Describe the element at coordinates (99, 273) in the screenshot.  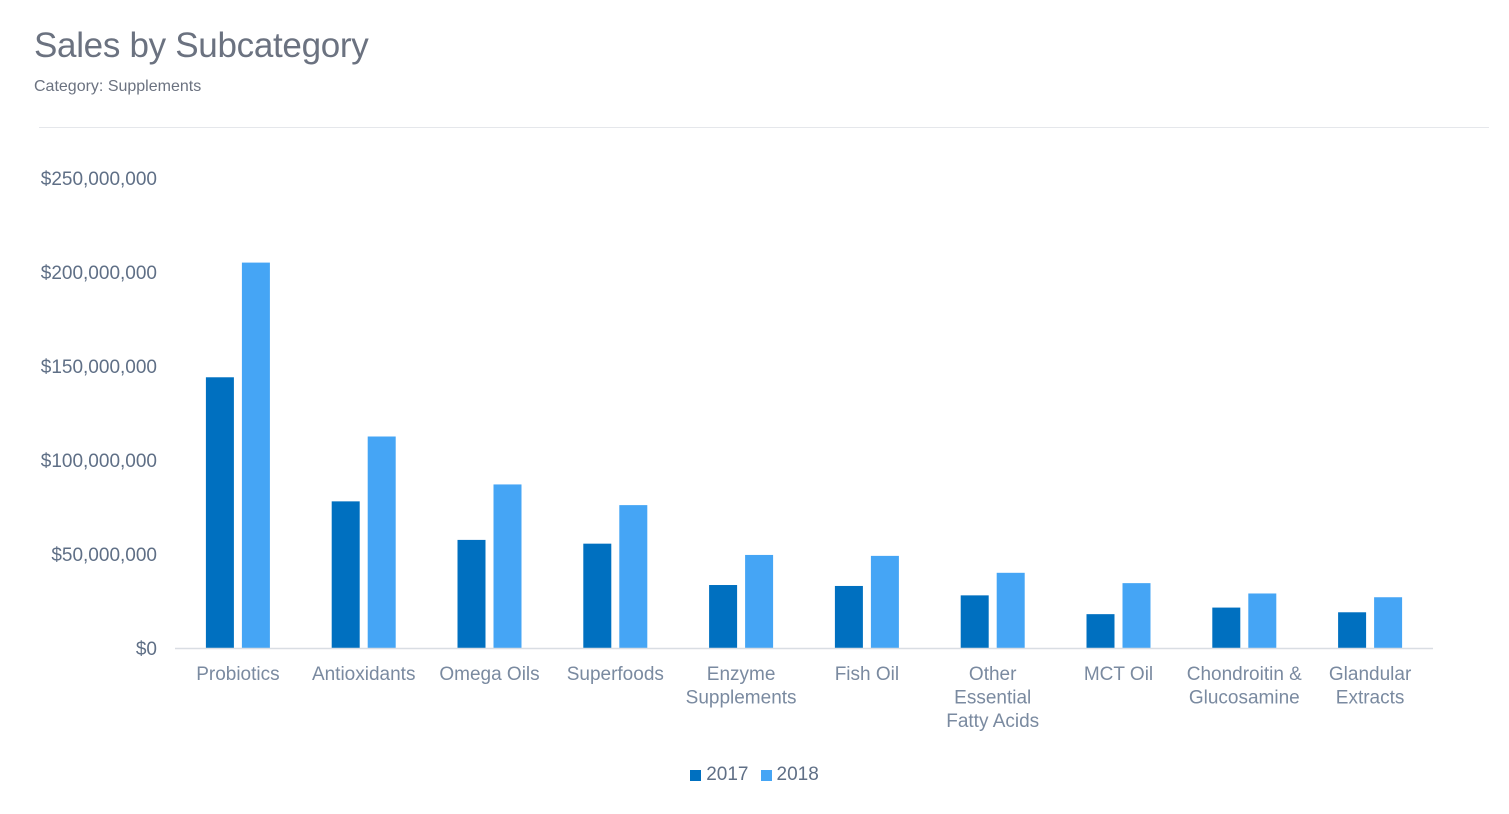
I see `y-tick-label: $200,000,000` at that location.